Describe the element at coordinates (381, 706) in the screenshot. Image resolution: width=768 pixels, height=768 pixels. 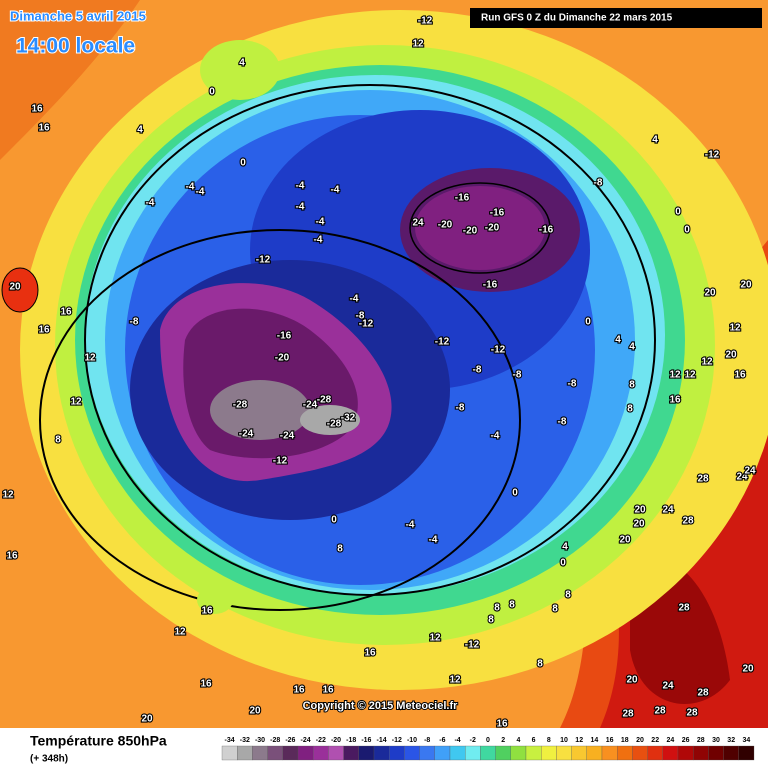
I see `copyright: Copyright © 2015 Meteociel.fr` at that location.